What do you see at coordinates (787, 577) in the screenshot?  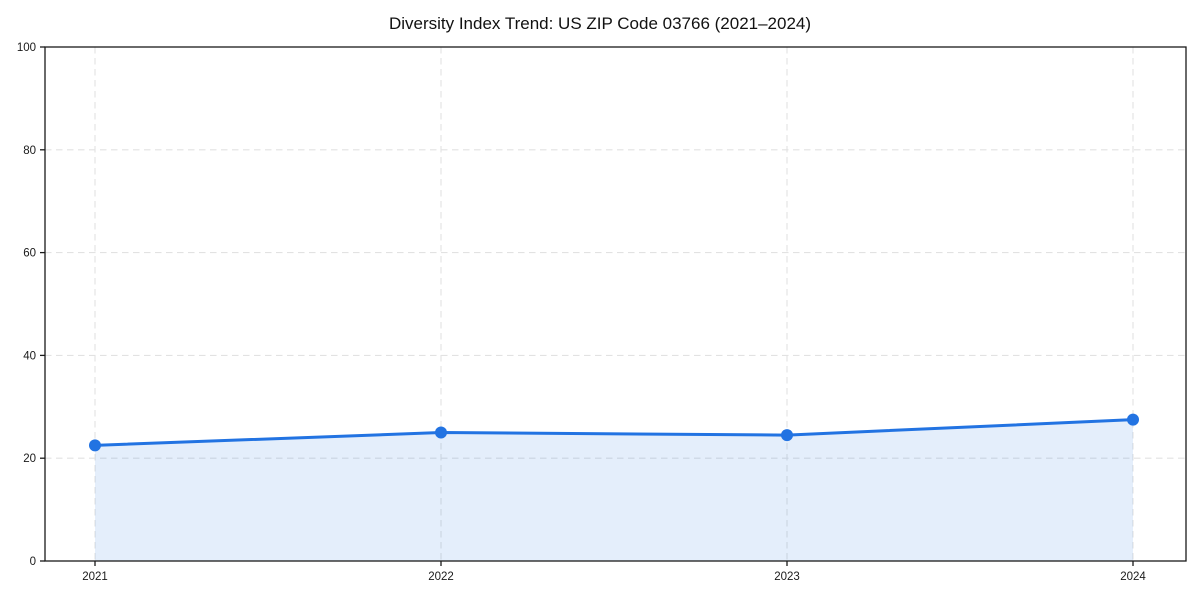 I see `x-tick-label: 2023` at bounding box center [787, 577].